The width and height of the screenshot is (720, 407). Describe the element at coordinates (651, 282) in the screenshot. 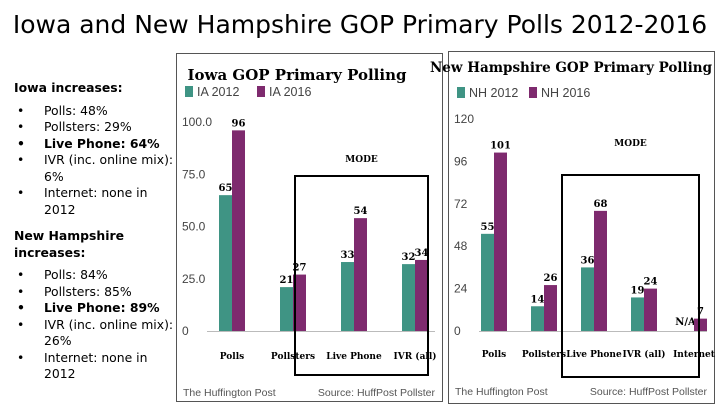

I see `data-label: 24` at that location.